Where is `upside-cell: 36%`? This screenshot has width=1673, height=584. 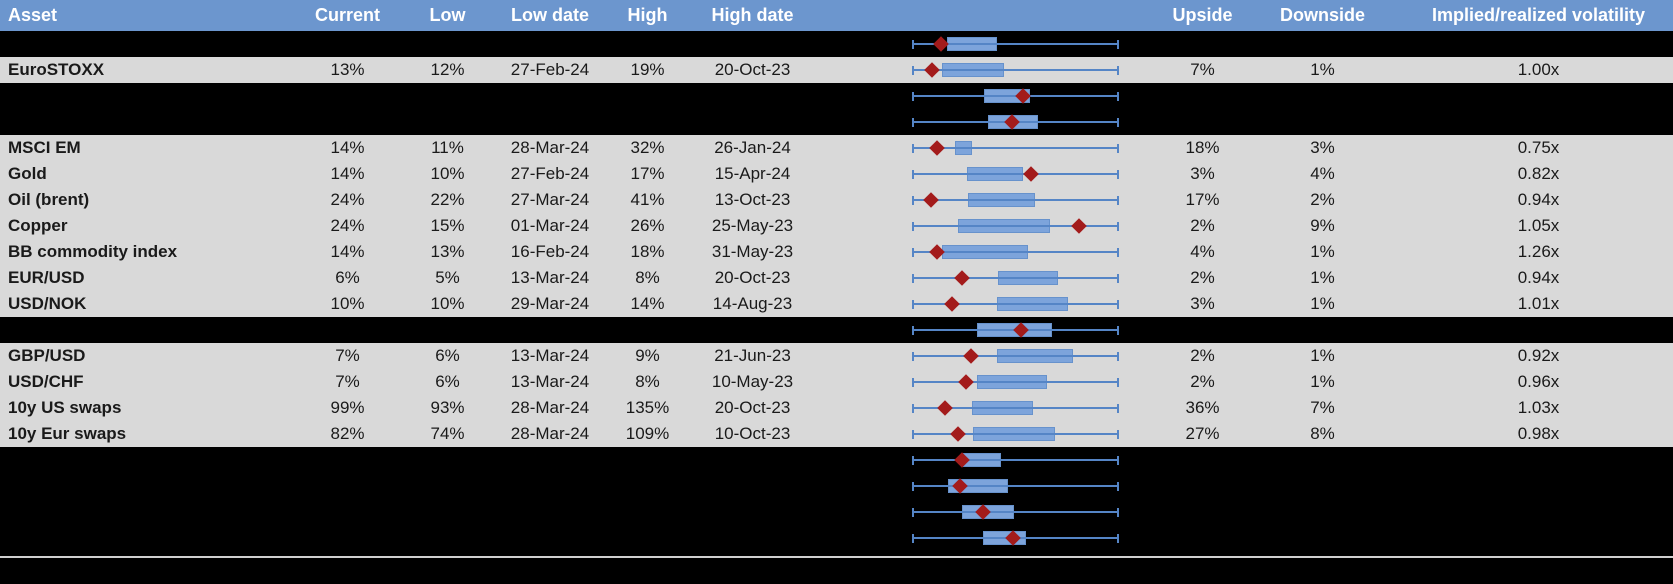 upside-cell: 36% is located at coordinates (1202, 407).